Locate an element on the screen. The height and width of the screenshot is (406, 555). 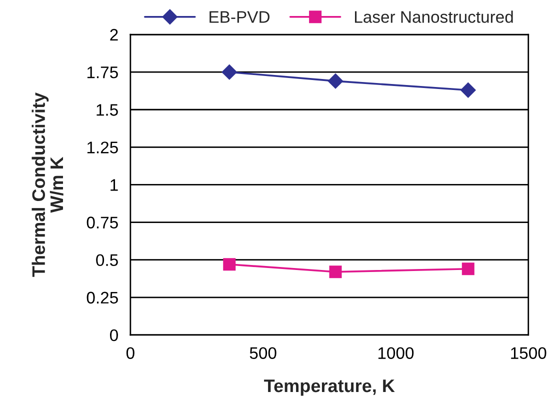
x-tick-label: 1000 is located at coordinates (396, 353).